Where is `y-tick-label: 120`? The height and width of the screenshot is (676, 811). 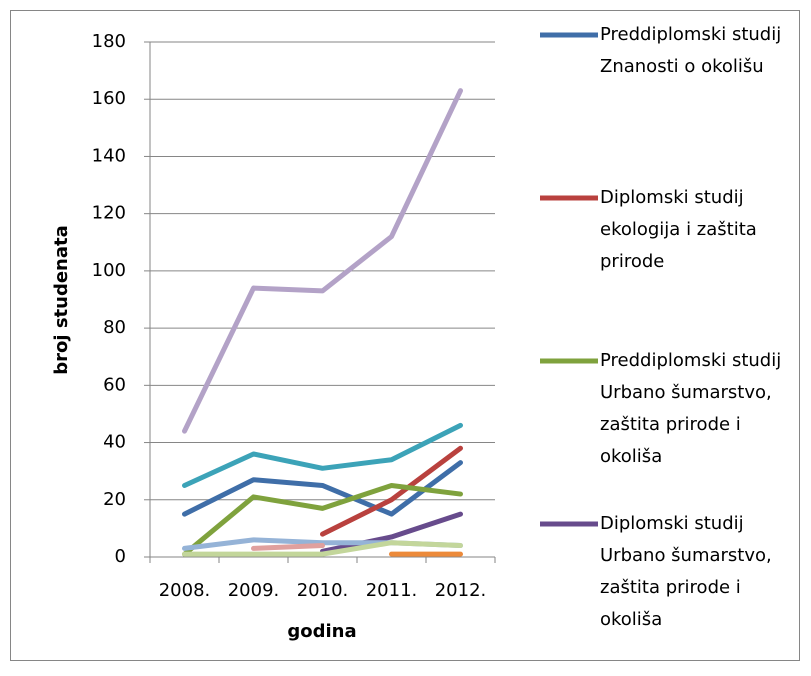 y-tick-label: 120 is located at coordinates (109, 213).